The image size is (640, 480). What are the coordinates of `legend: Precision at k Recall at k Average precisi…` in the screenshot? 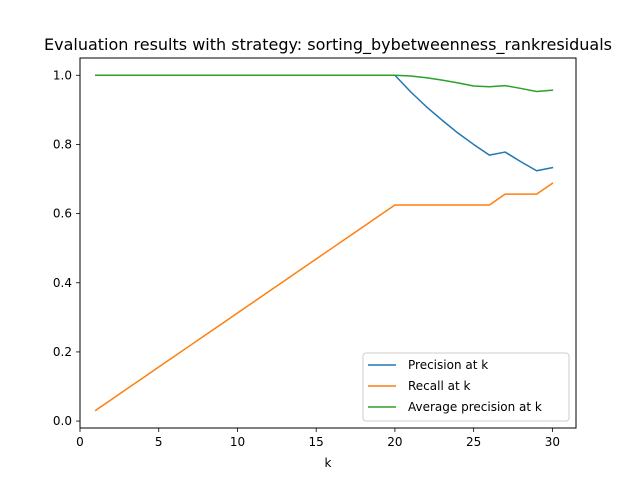 It's located at (466, 387).